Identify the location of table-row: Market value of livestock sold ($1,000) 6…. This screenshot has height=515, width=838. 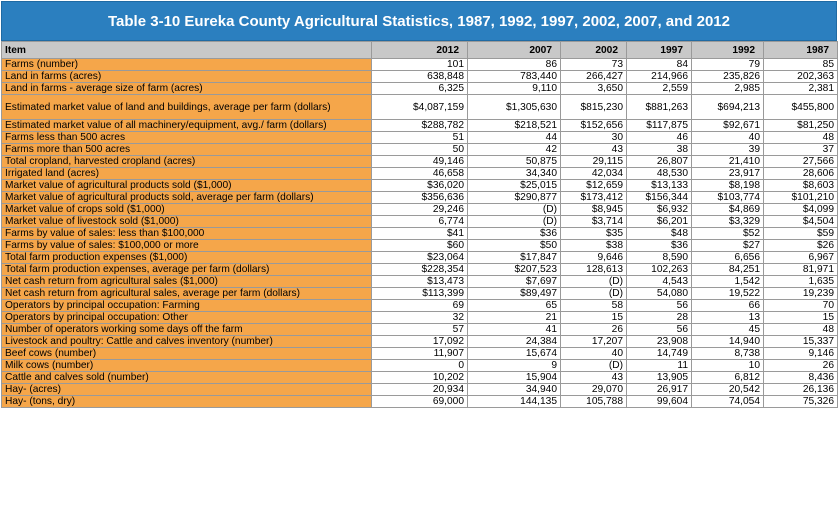
(419, 221).